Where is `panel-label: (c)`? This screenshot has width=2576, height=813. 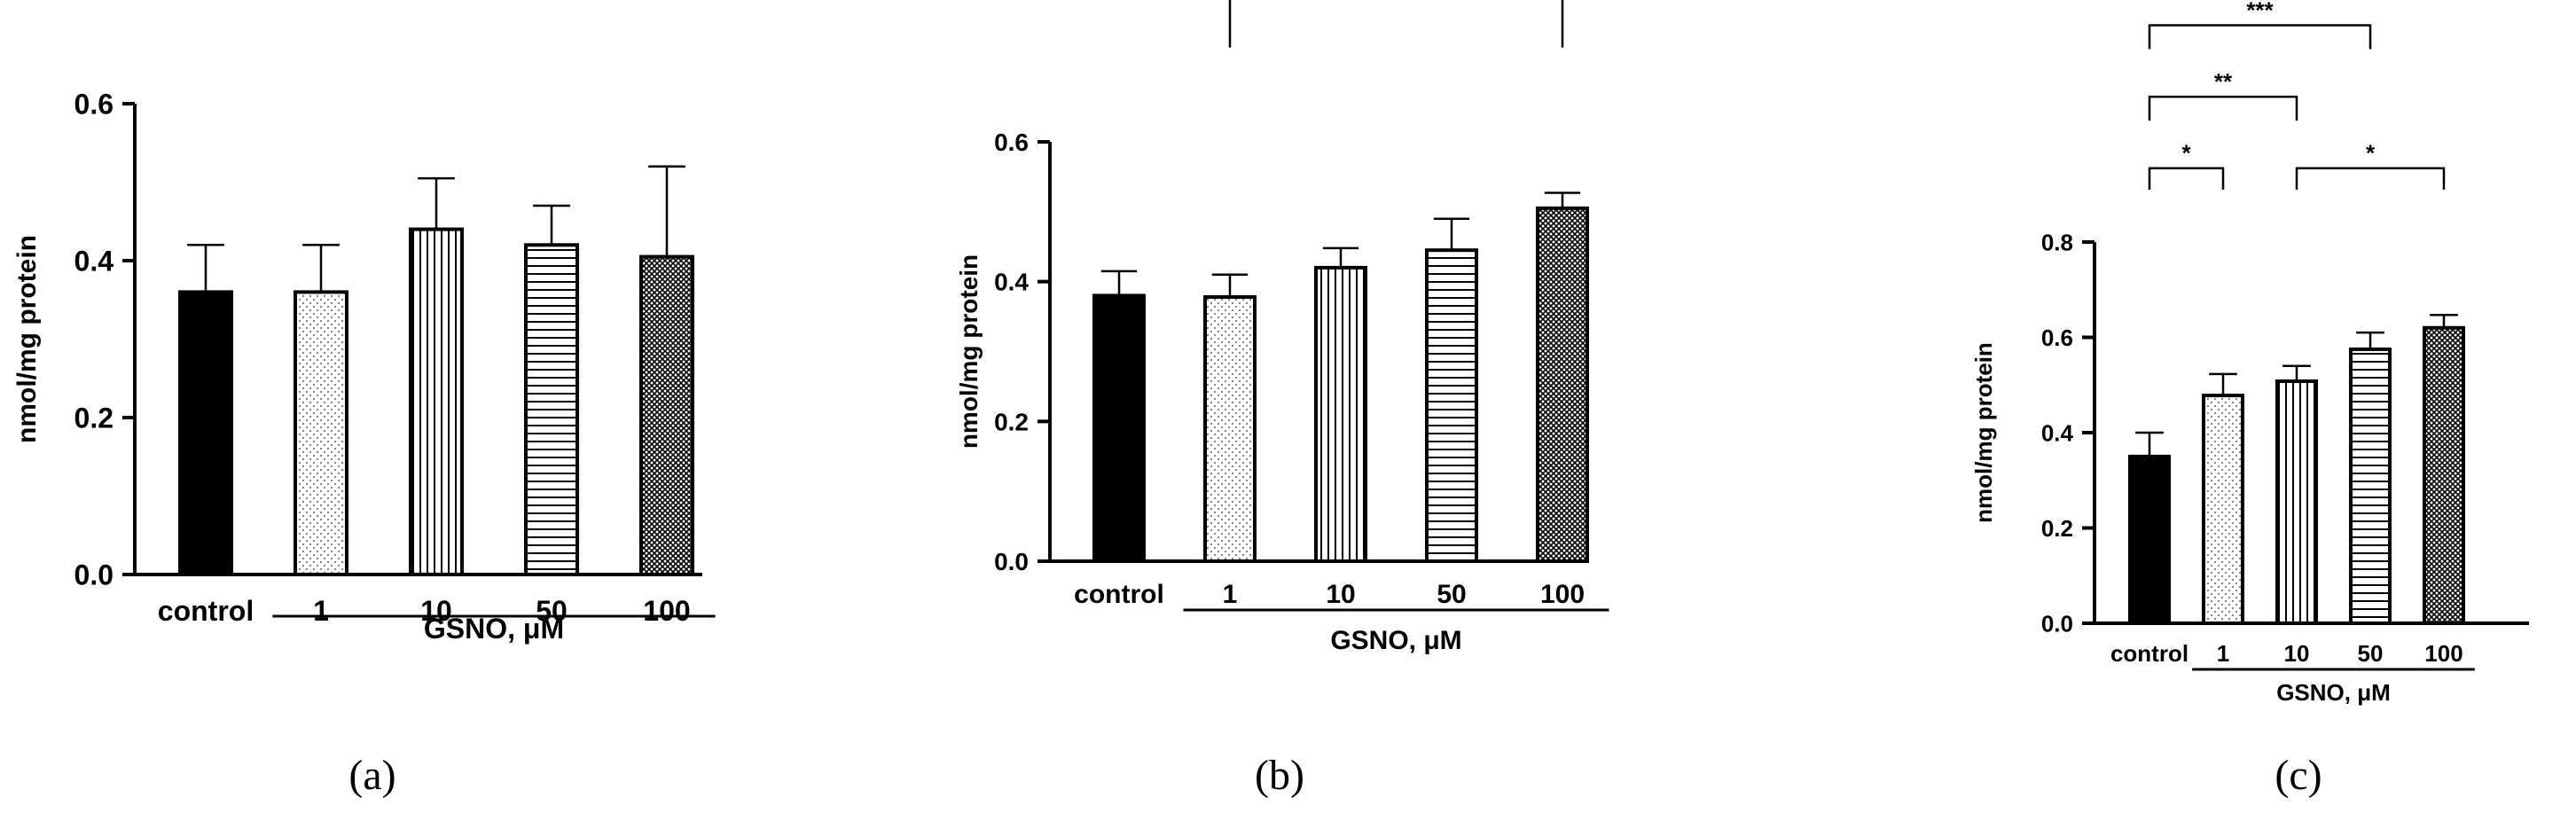 panel-label: (c) is located at coordinates (2298, 776).